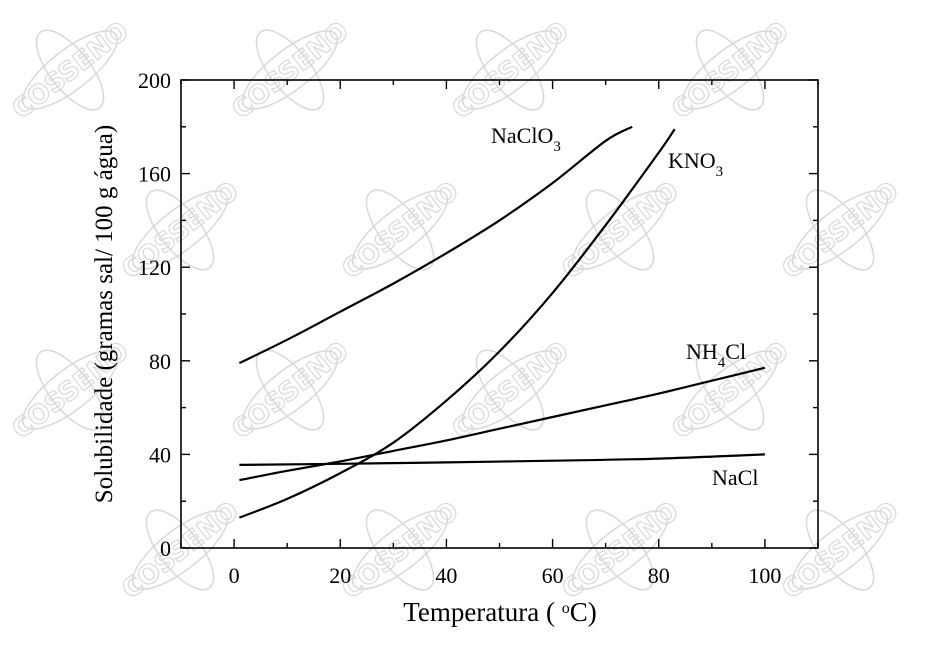 The image size is (932, 646). What do you see at coordinates (234, 575) in the screenshot?
I see `x-tick-label: 0` at bounding box center [234, 575].